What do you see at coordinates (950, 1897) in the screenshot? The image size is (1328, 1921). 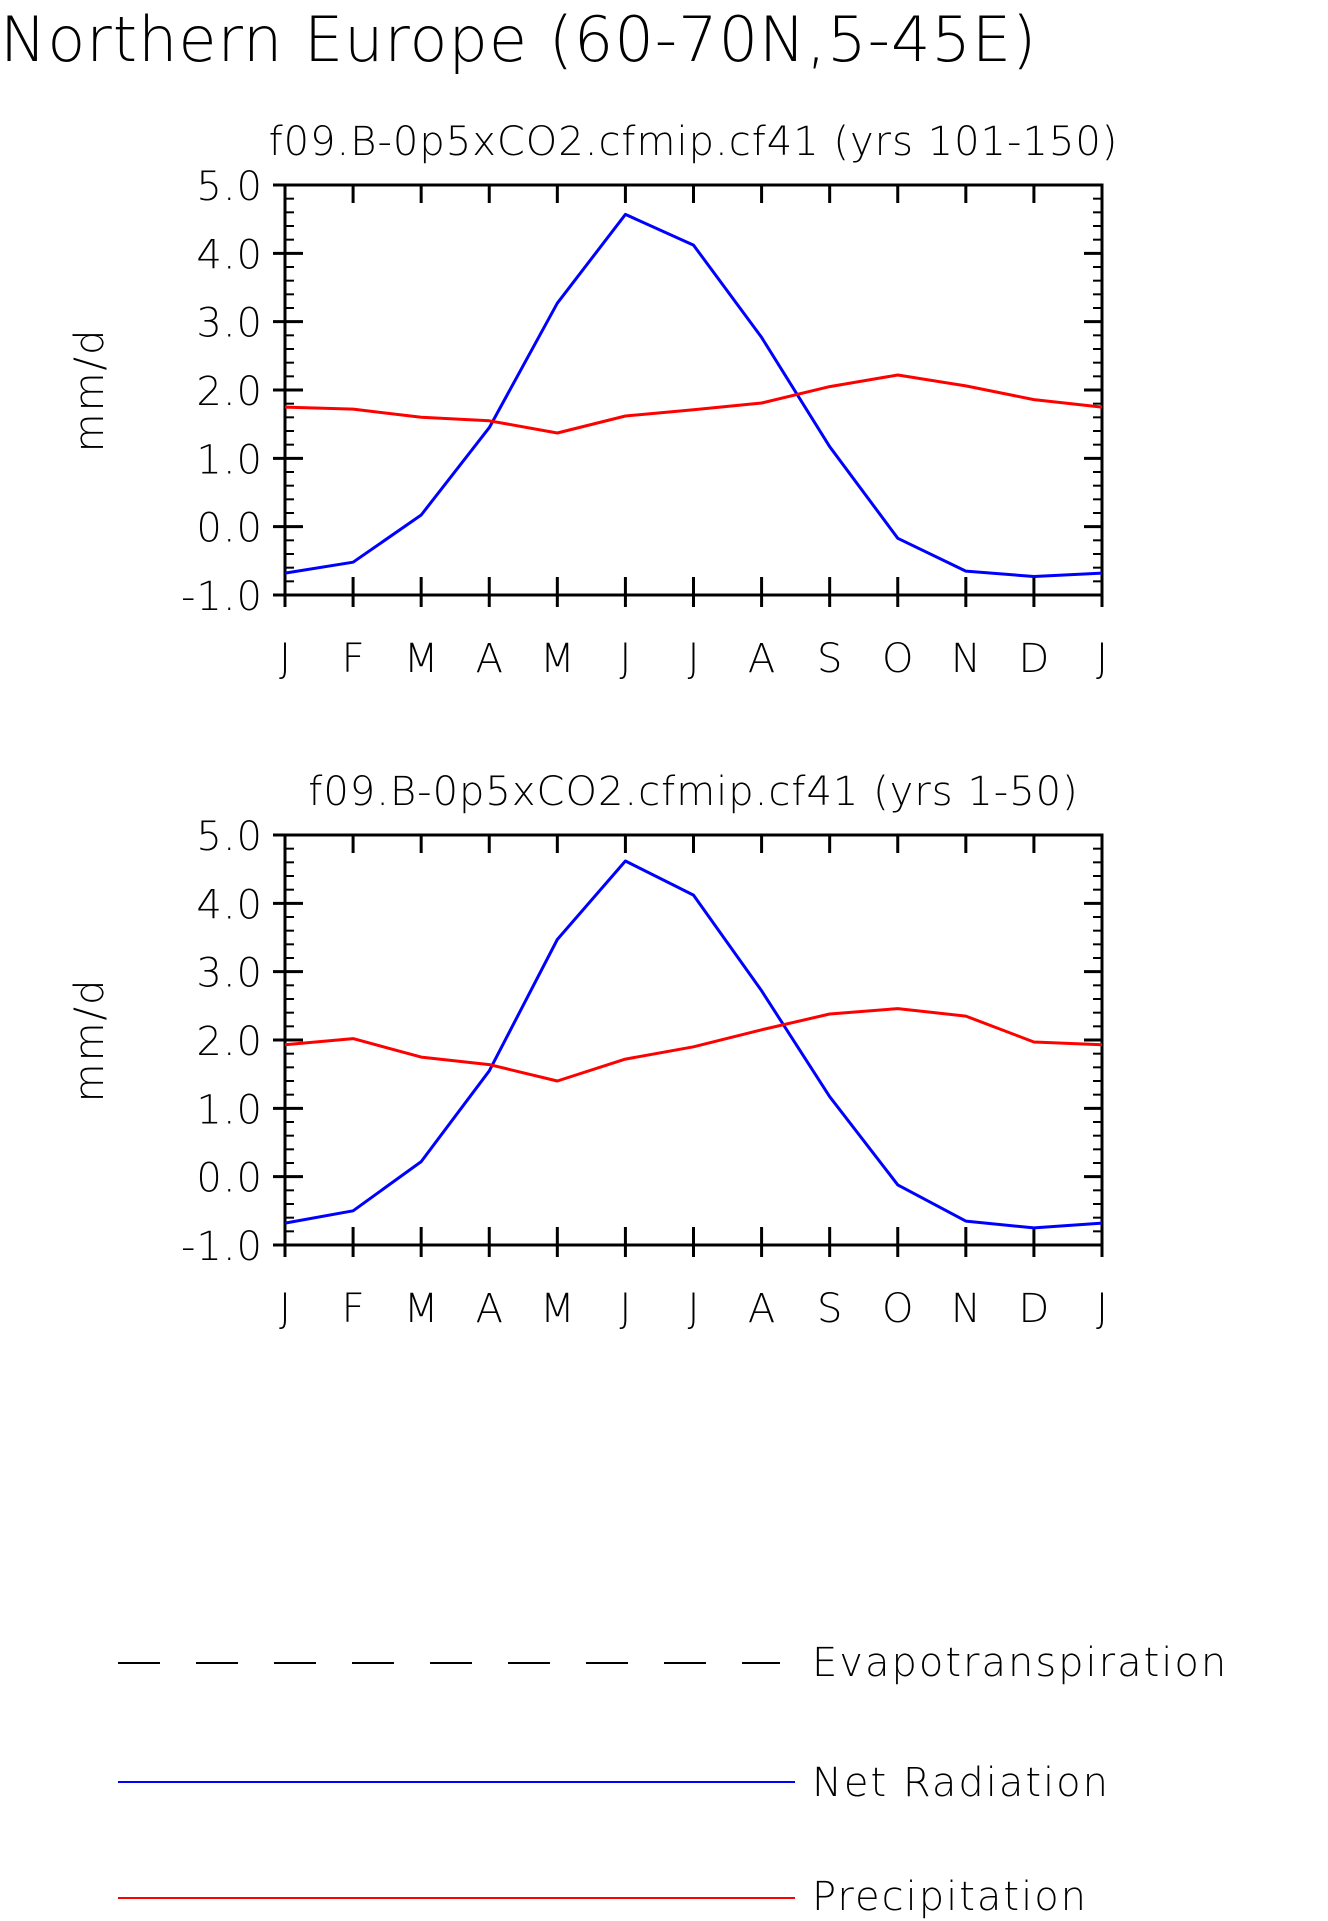 I see `legend-label-precipitation: Precipitation` at bounding box center [950, 1897].